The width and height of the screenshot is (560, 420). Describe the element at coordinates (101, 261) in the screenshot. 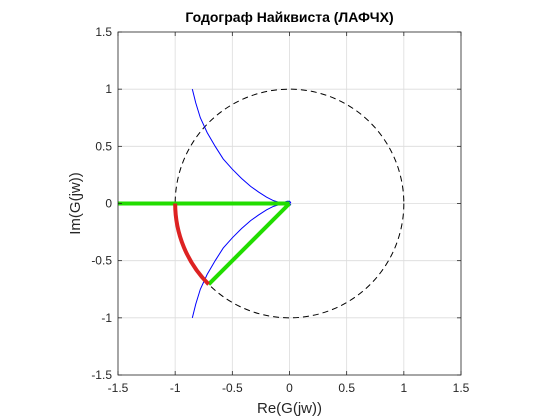

I see `y-tick-label-2: -0.5` at that location.